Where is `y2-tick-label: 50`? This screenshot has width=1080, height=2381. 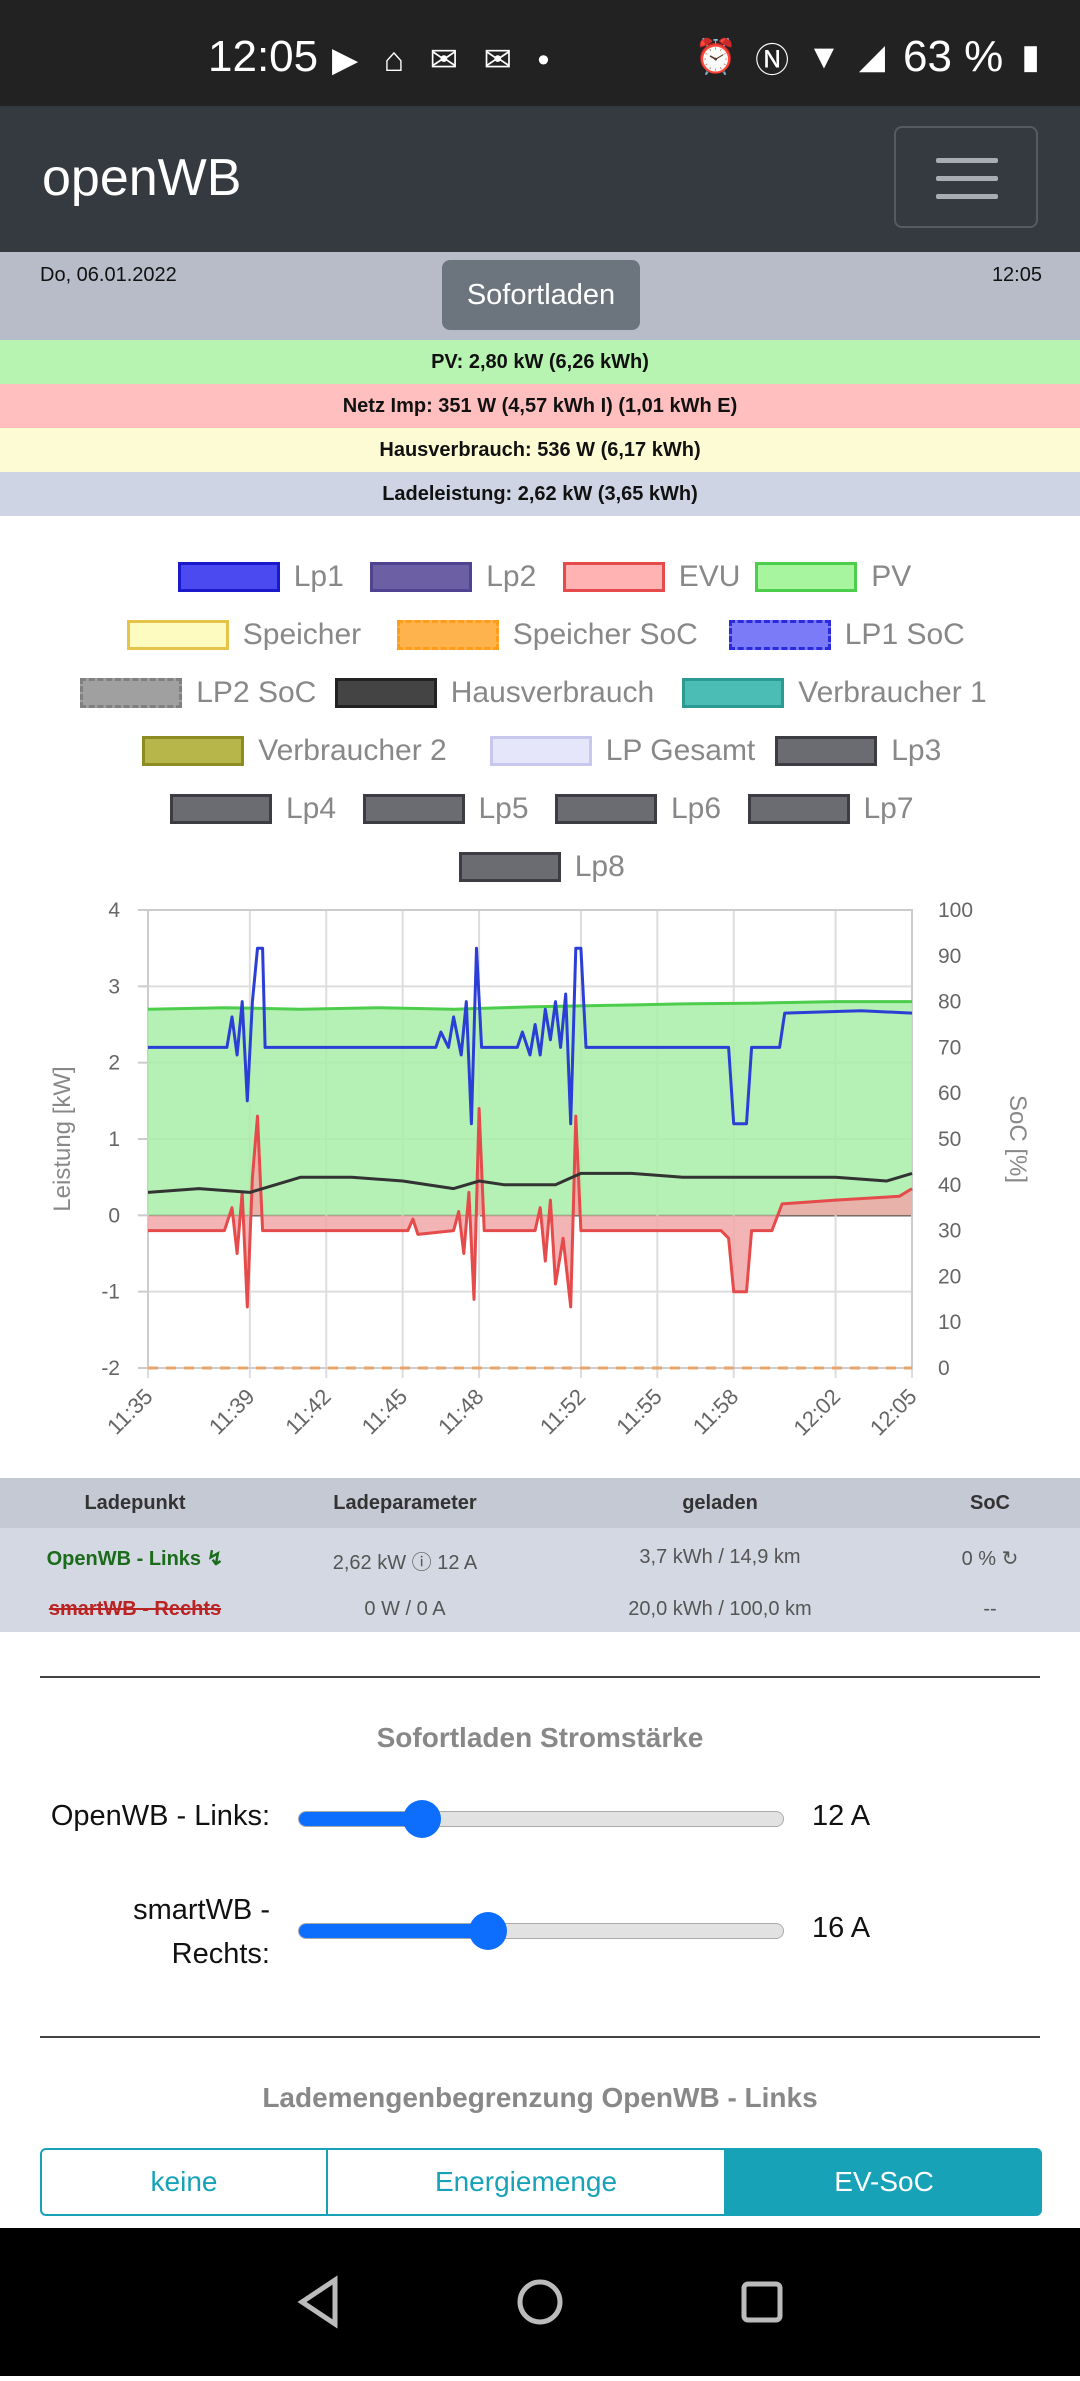 y2-tick-label: 50 is located at coordinates (949, 1139).